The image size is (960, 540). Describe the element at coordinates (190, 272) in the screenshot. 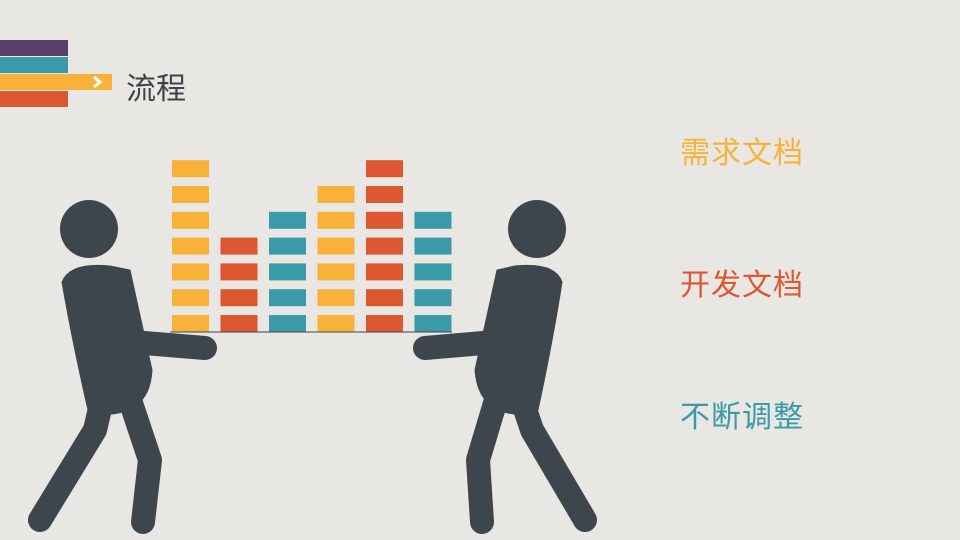

I see `bar-block-col1-row3` at that location.